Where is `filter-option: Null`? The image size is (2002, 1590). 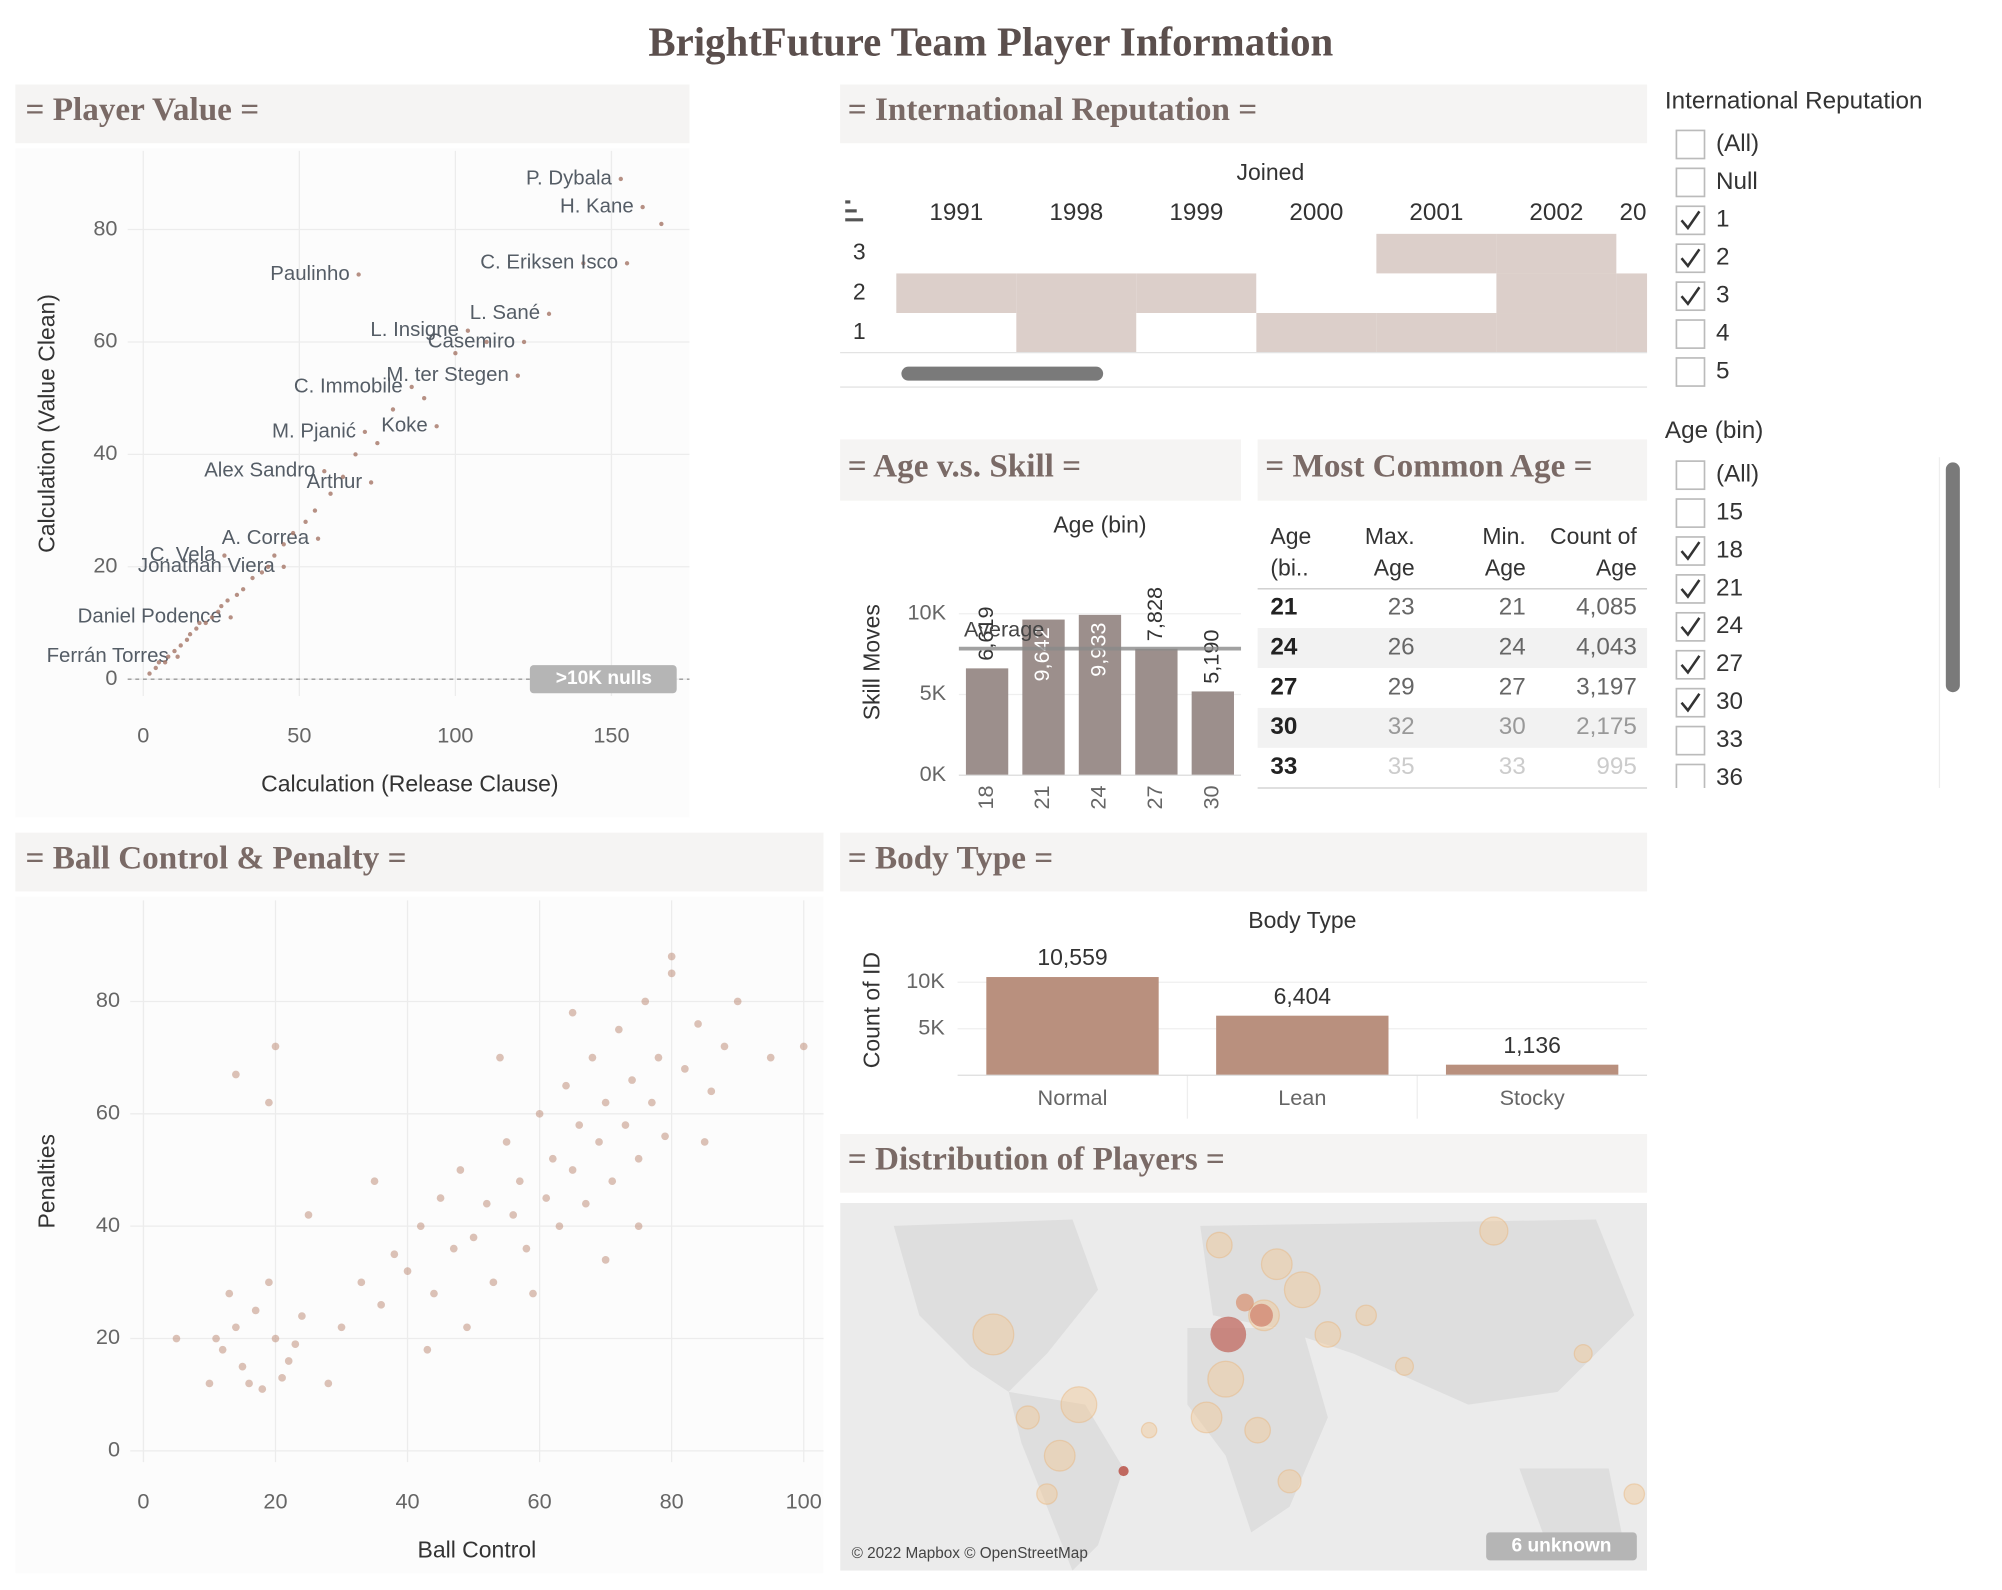
filter-option: Null is located at coordinates (1737, 181).